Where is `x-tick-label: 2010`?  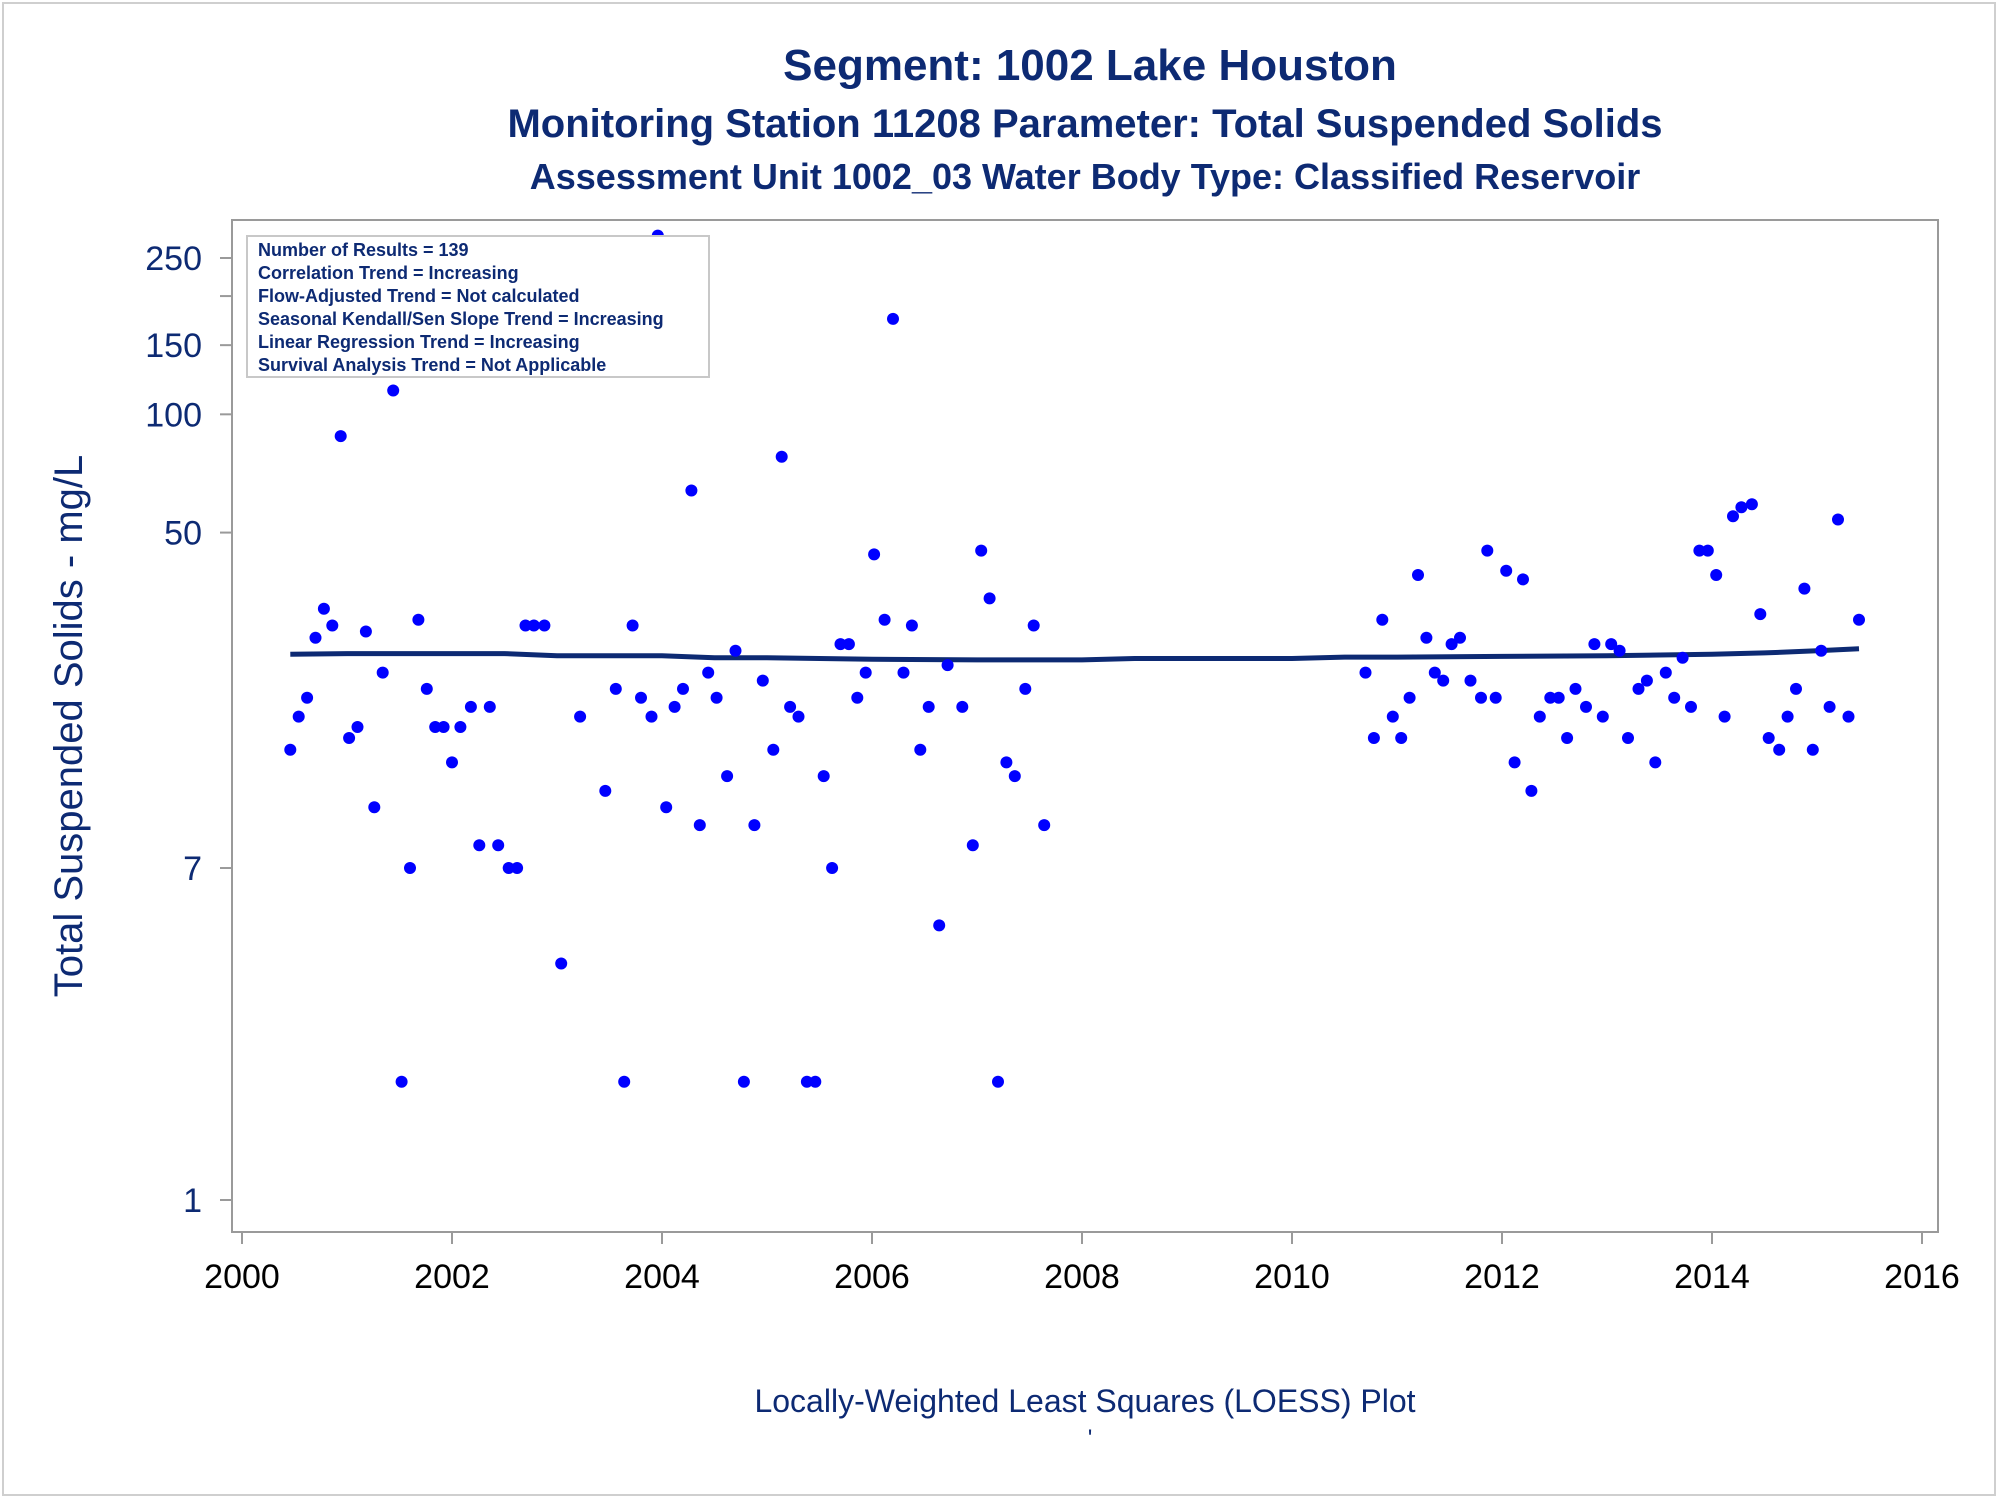 x-tick-label: 2010 is located at coordinates (1292, 1277).